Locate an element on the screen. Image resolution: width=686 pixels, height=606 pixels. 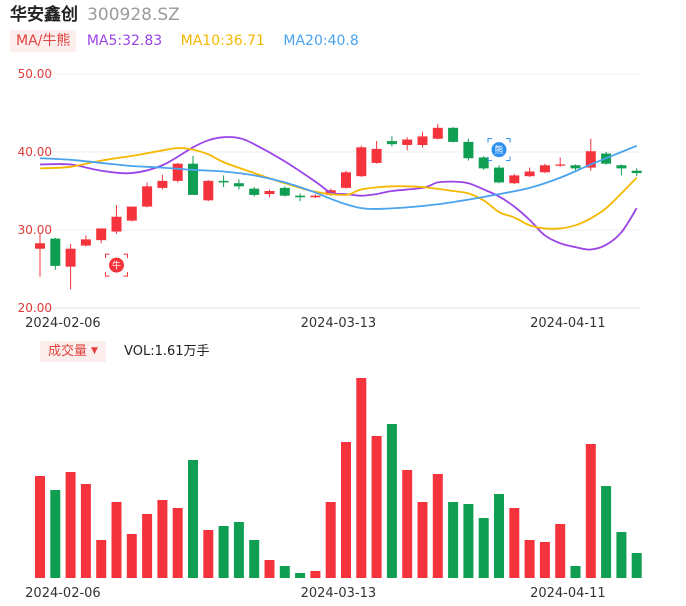
volume-legend: 成交量 ▼ VOL:1.61万手 is located at coordinates (125, 351).